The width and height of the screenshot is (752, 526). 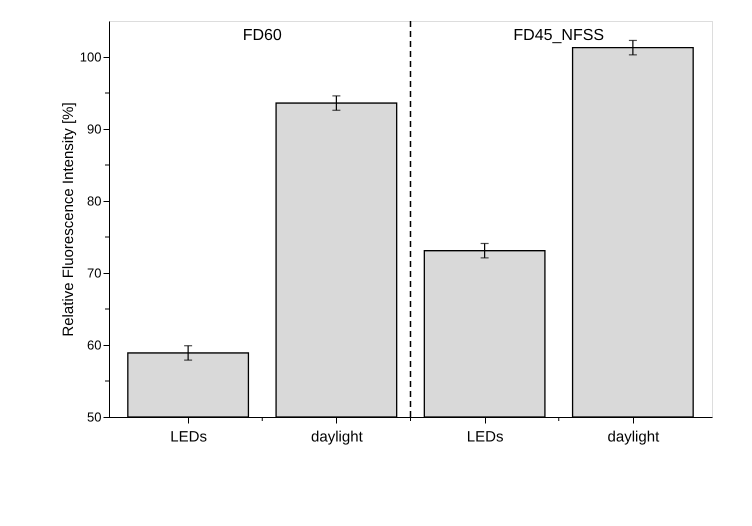 I want to click on y-axis-title: Relative Fluorescence Intensity [%], so click(x=68, y=219).